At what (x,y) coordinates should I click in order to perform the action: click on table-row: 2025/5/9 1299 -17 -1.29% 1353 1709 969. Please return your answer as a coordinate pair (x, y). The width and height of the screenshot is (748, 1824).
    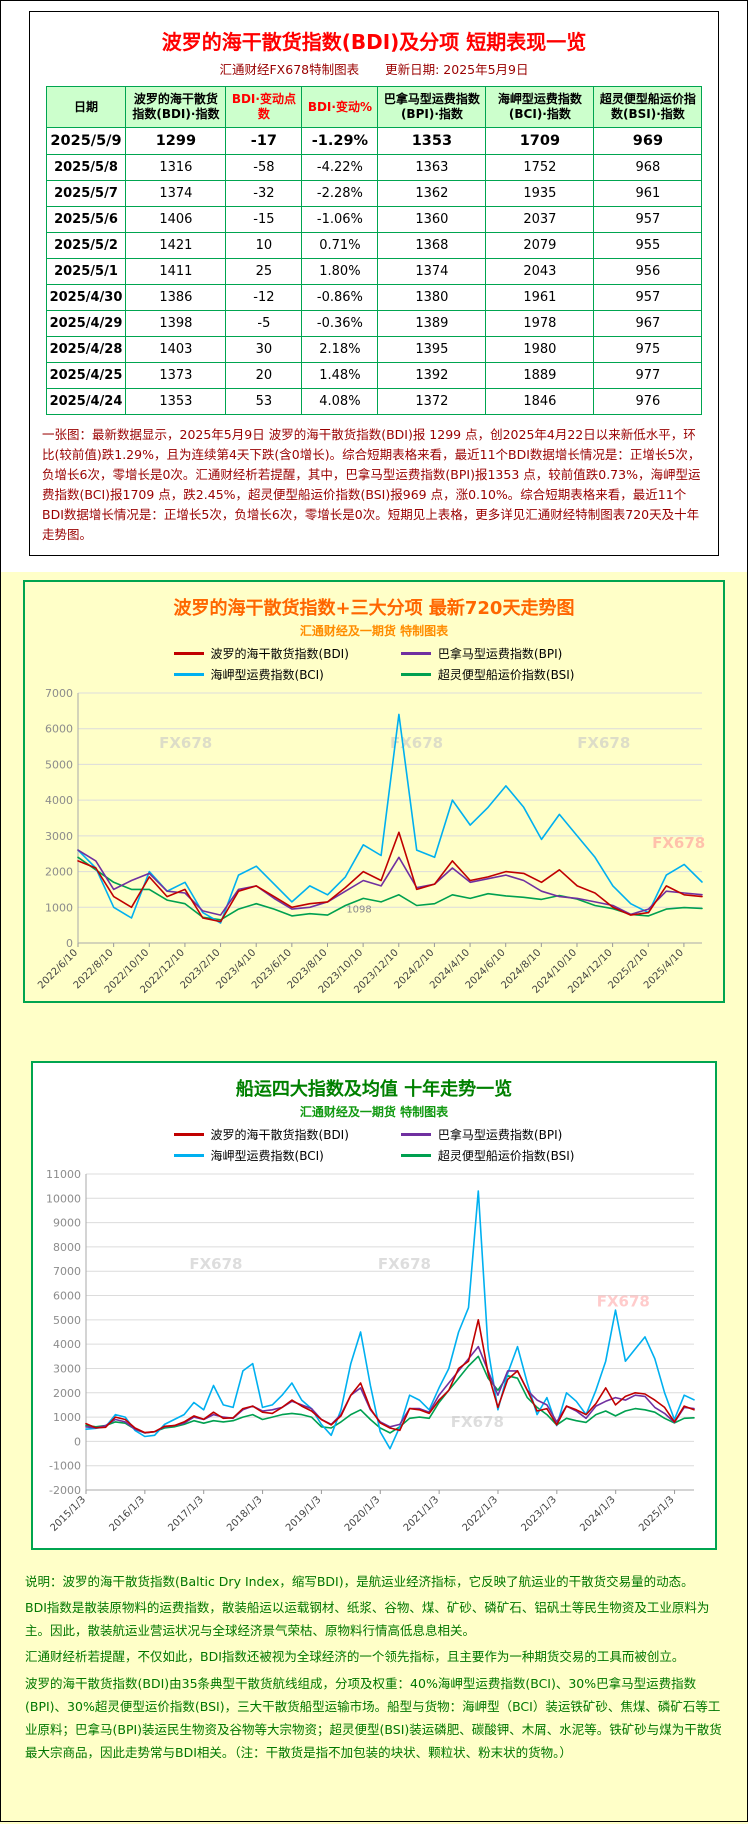
    Looking at the image, I should click on (374, 141).